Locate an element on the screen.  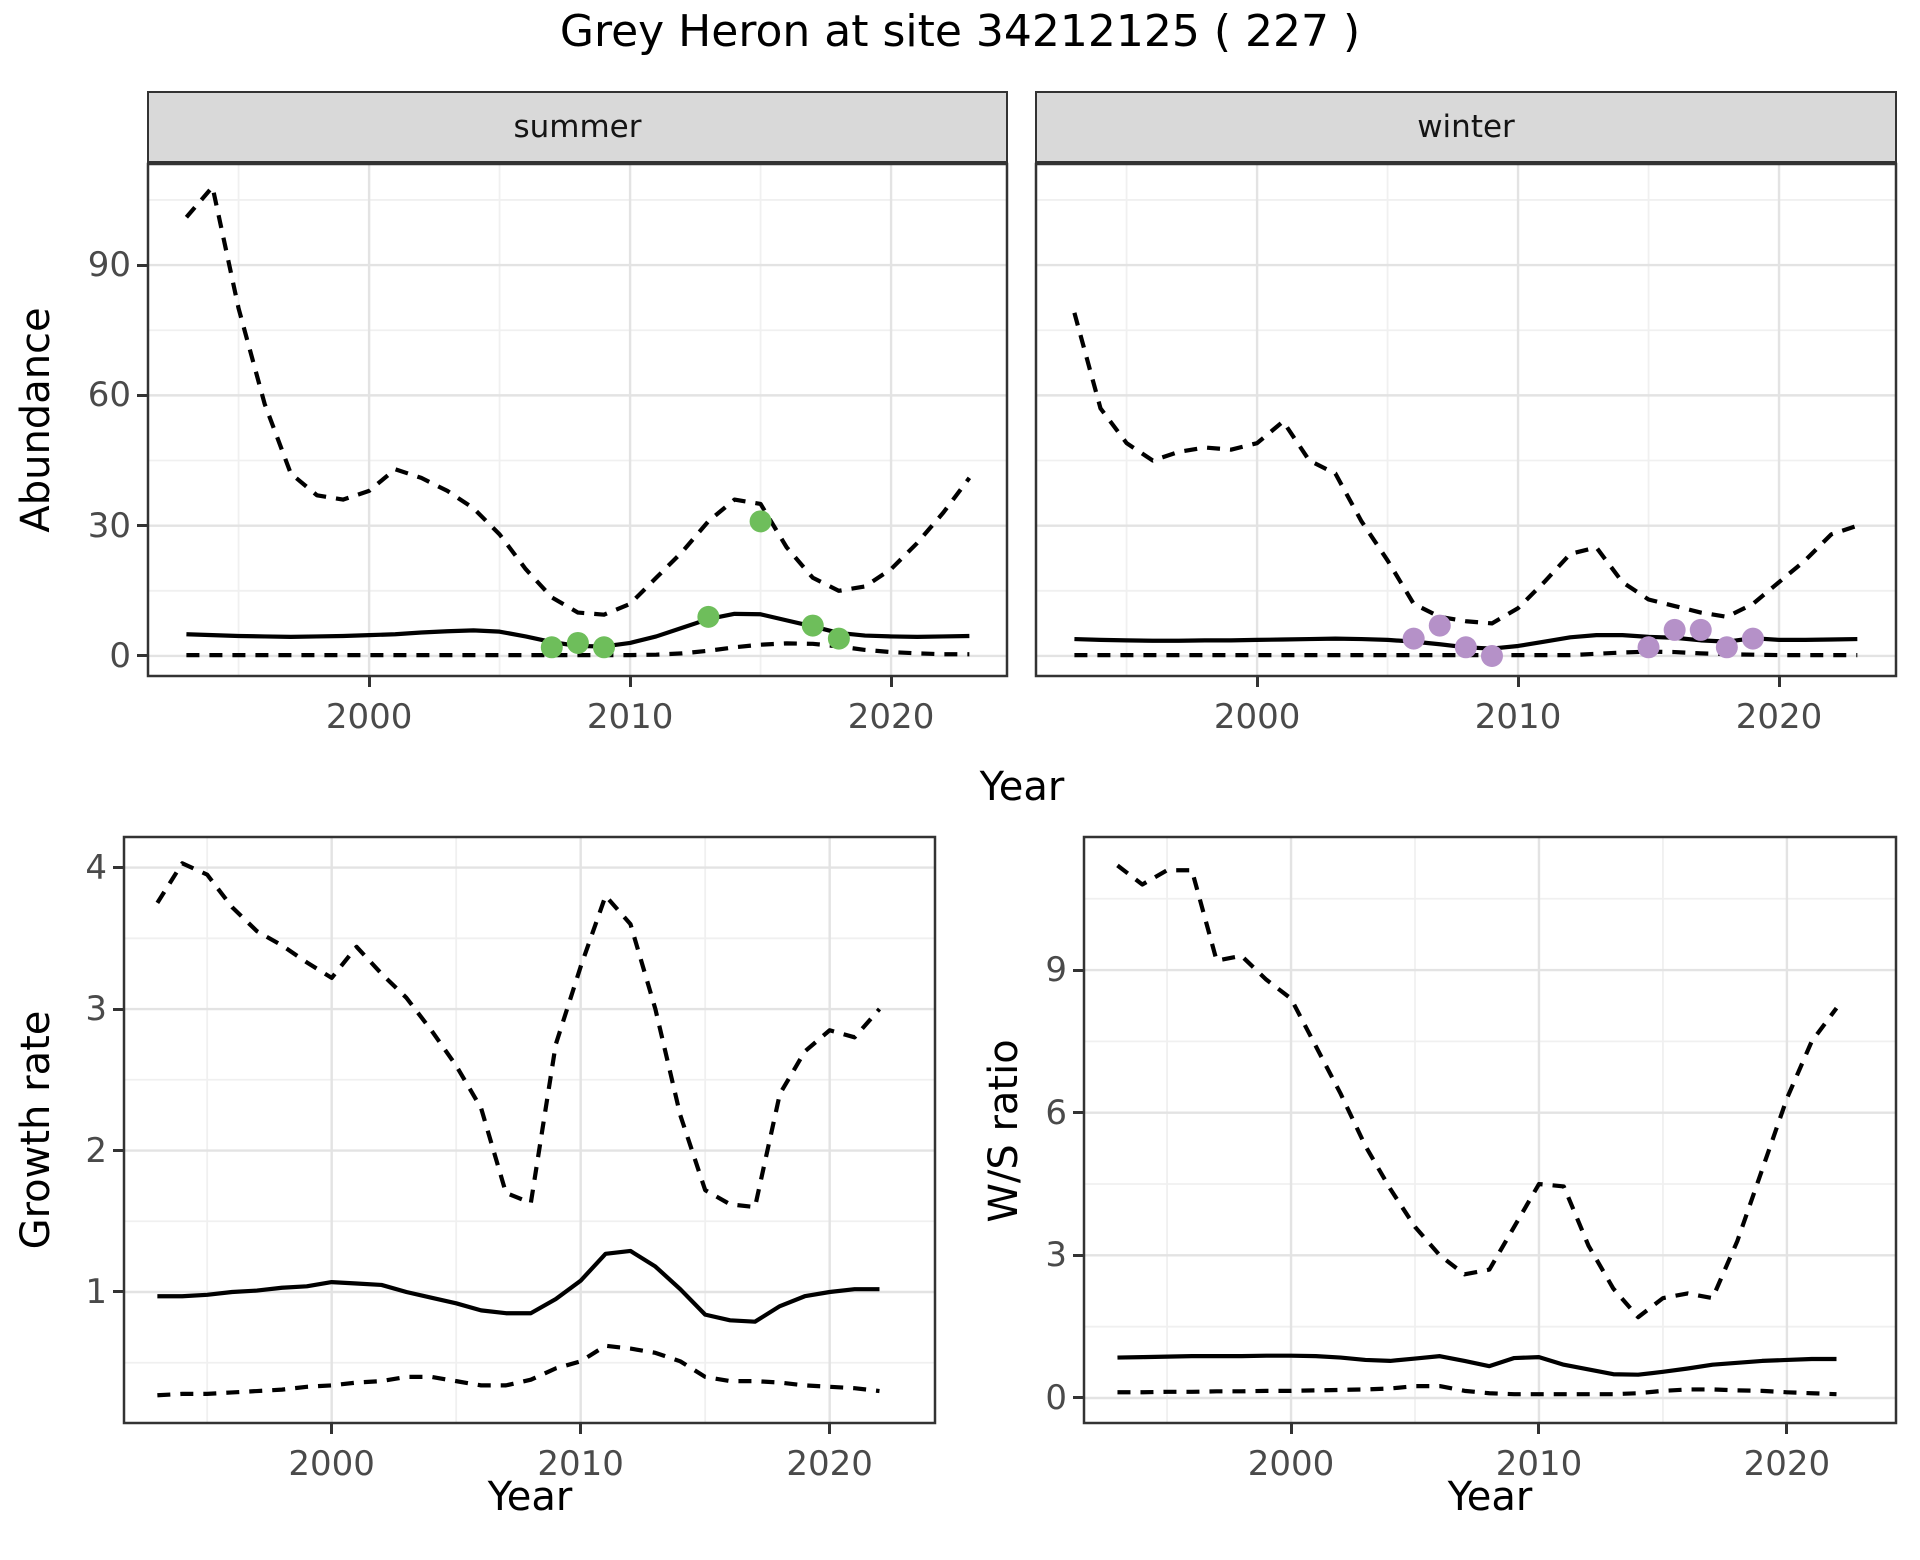
growth-rate-x-tick-label: 2000 is located at coordinates (331, 1464).